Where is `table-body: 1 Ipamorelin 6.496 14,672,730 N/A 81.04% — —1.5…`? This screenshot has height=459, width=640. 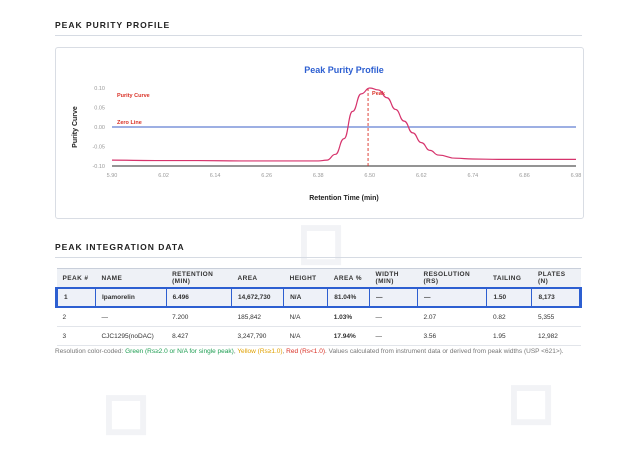 table-body: 1 Ipamorelin 6.496 14,672,730 N/A 81.04% — —1.5… is located at coordinates (318, 316).